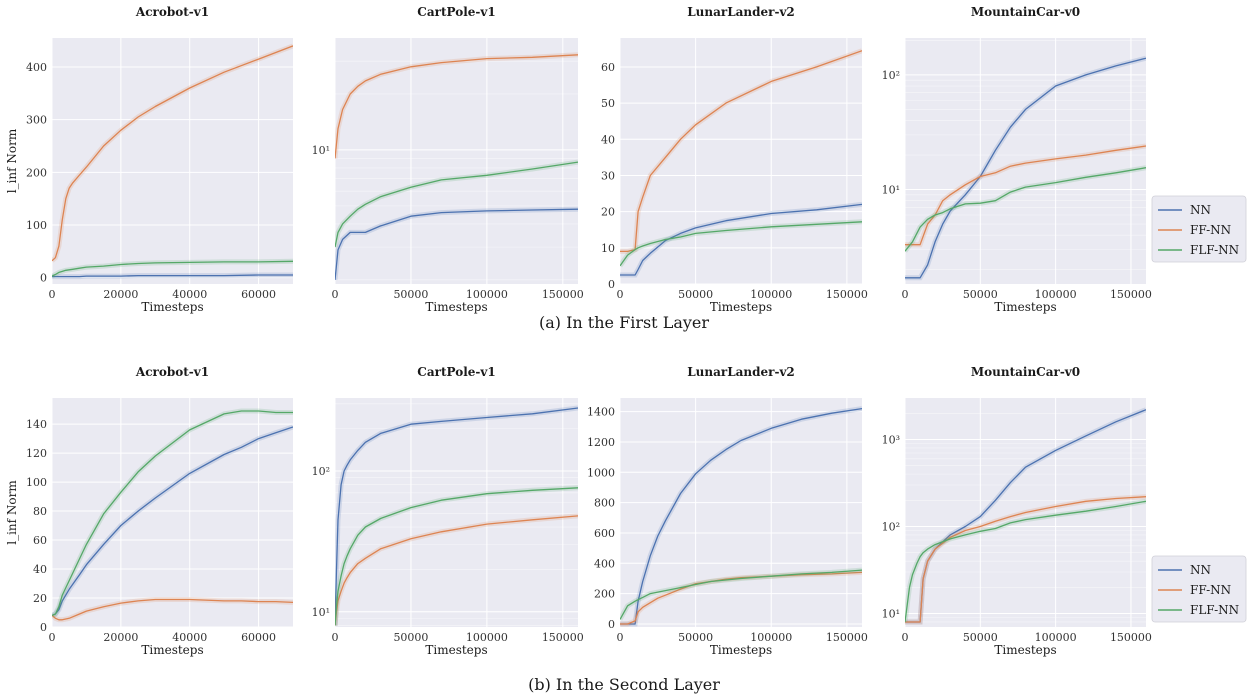 This screenshot has height=698, width=1248. What do you see at coordinates (36, 120) in the screenshot?
I see `y-tick-label: 300` at bounding box center [36, 120].